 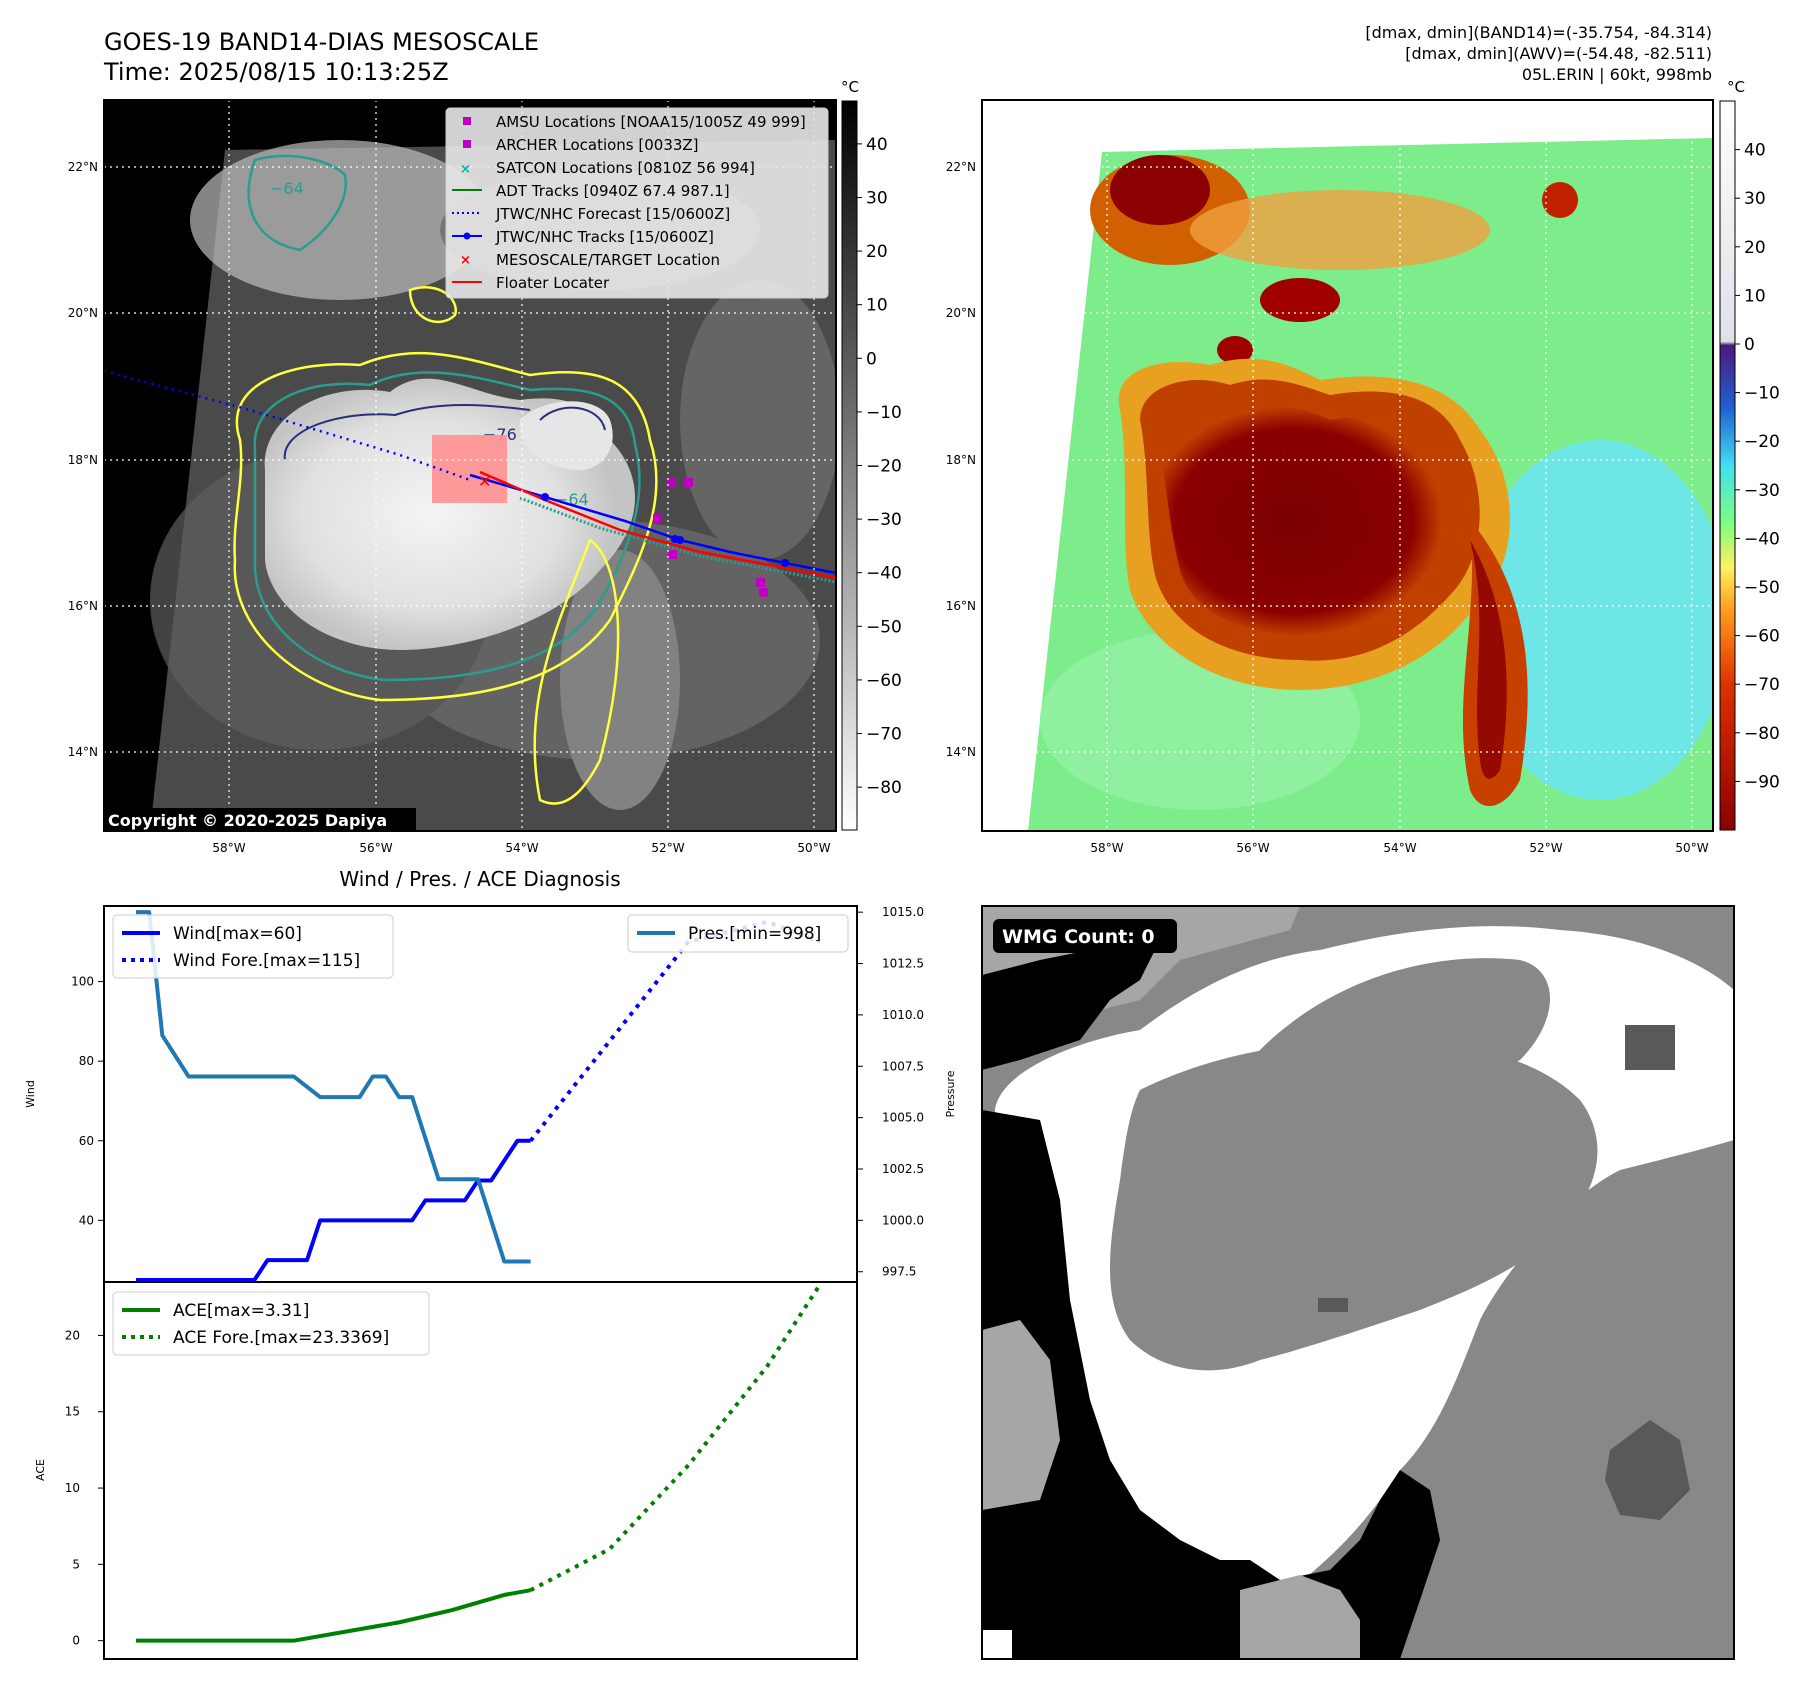 What do you see at coordinates (281, 1338) in the screenshot?
I see `legend-label: ACE Fore.[max=23.3369]` at bounding box center [281, 1338].